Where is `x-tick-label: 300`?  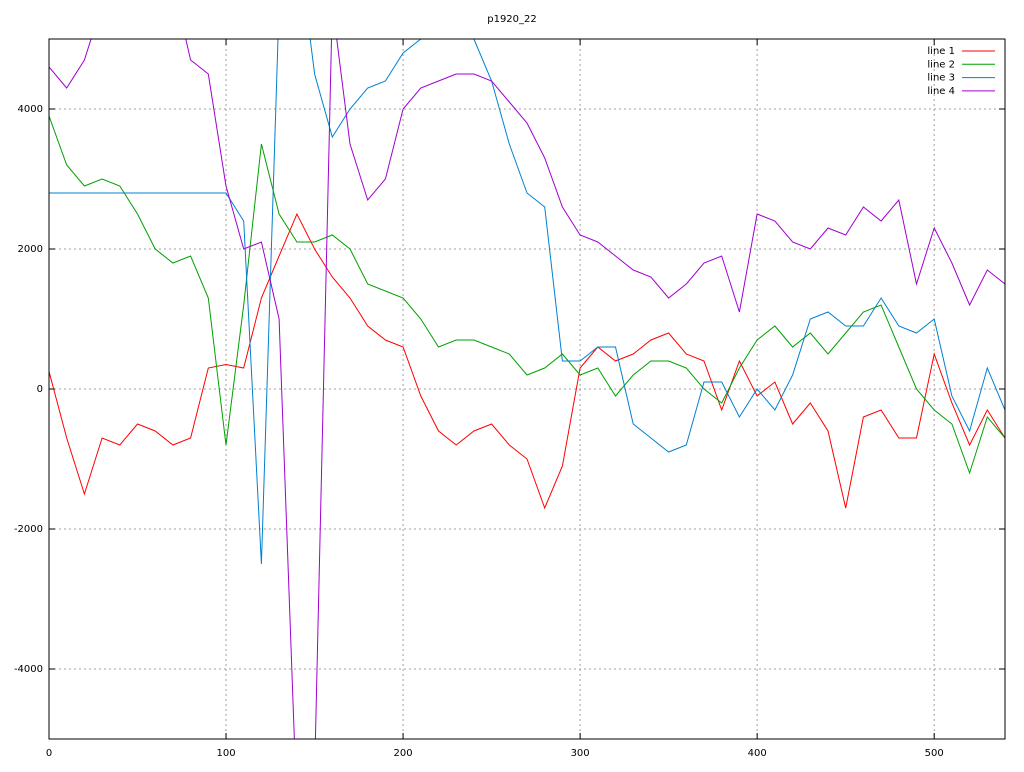 x-tick-label: 300 is located at coordinates (580, 753).